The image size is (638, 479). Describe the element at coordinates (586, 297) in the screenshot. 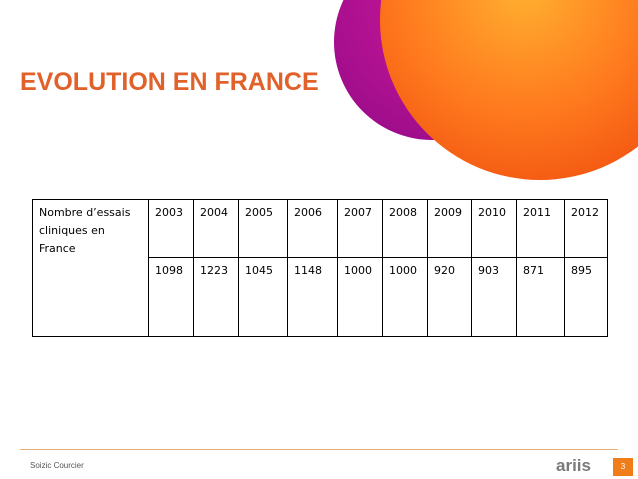

I see `value-cell: 895` at that location.